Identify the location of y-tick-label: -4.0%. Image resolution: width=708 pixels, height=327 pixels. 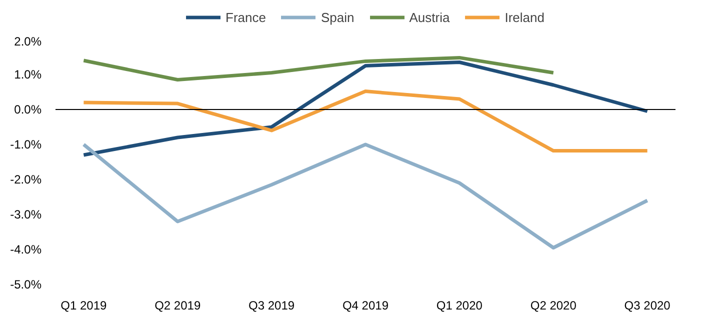
(26, 249).